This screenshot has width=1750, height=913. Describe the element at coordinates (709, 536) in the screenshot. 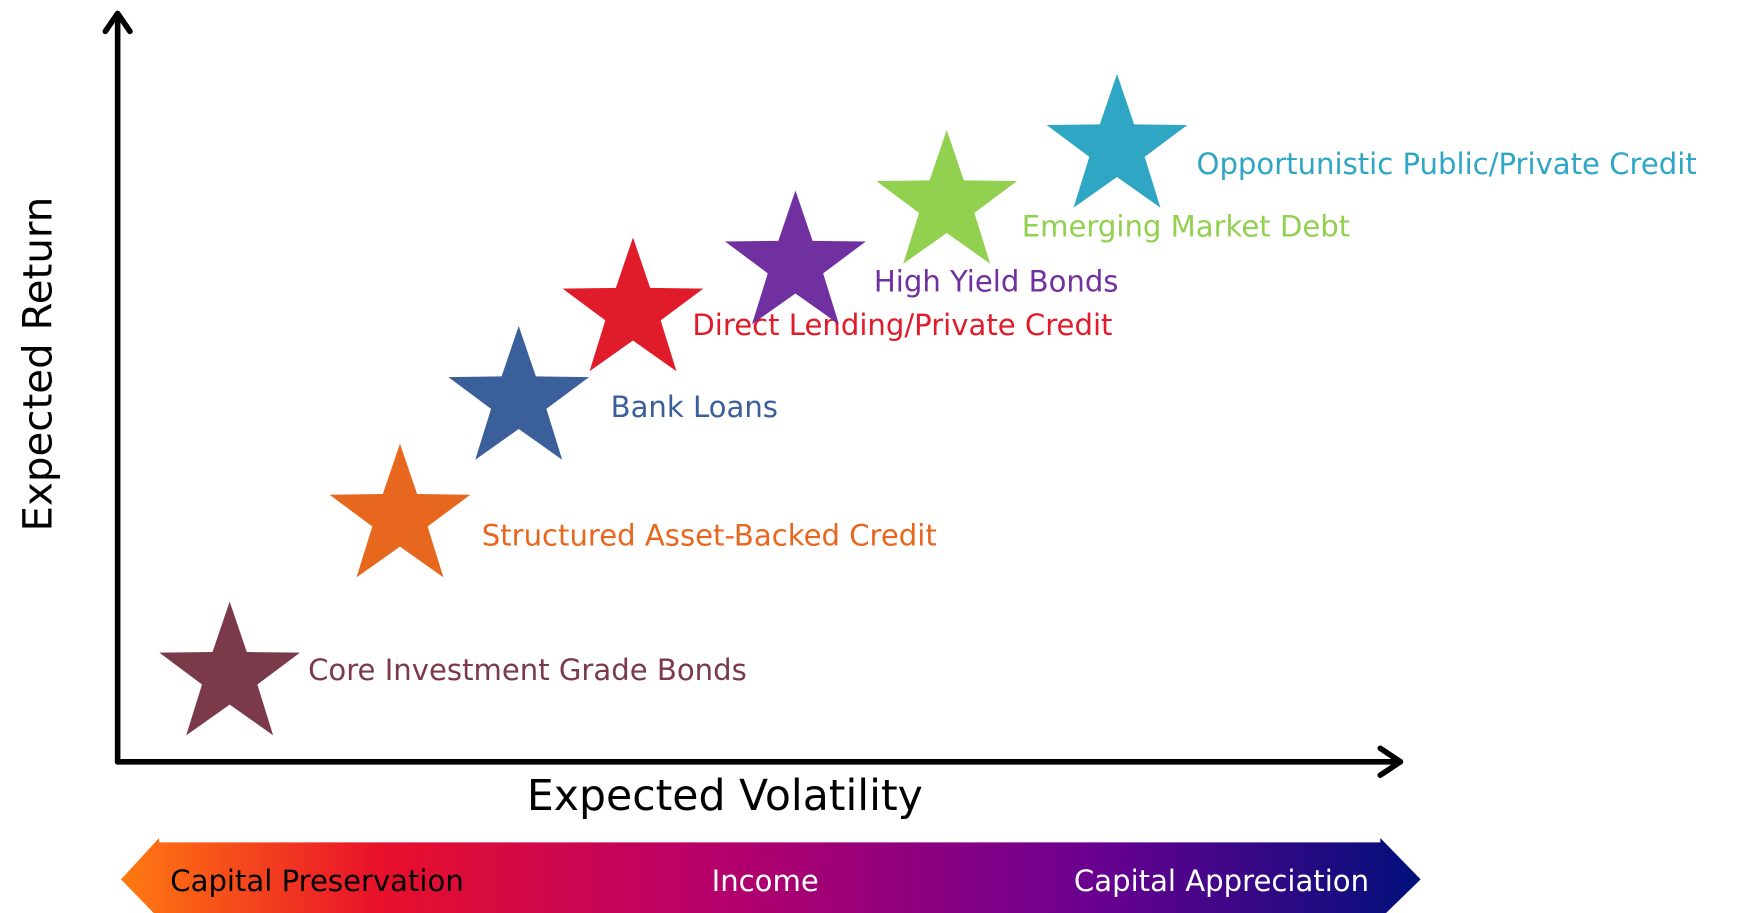

I see `item-label: Structured Asset-Backed Credit` at that location.